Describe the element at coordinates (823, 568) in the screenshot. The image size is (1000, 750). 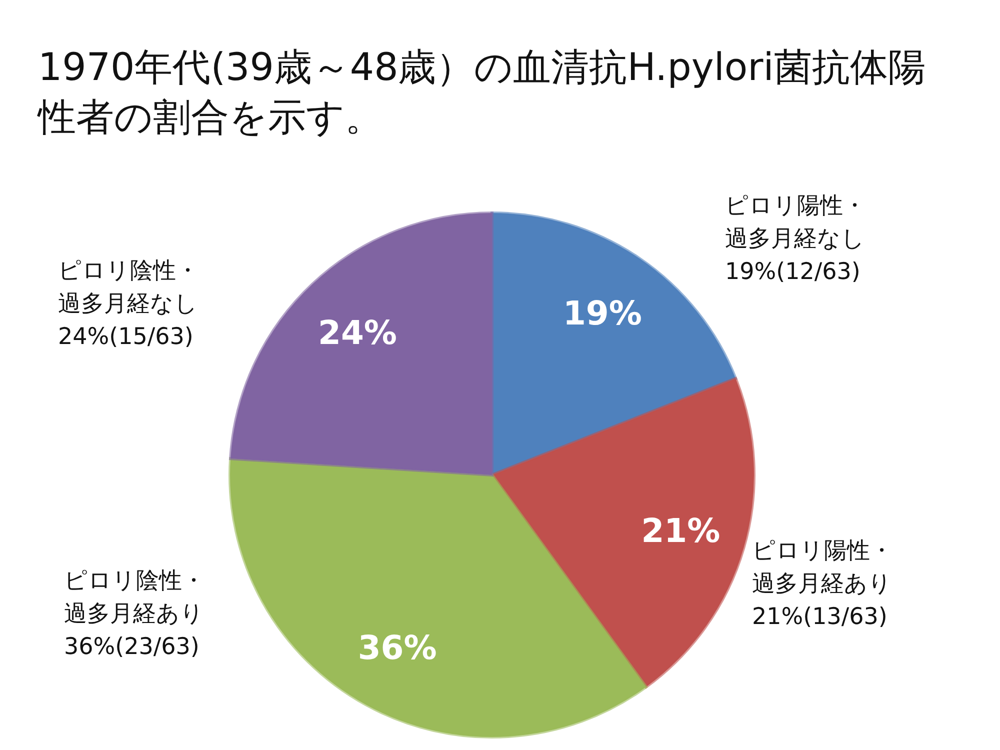
I see `slice-label: ピロリ陽性・過多月経あり` at that location.